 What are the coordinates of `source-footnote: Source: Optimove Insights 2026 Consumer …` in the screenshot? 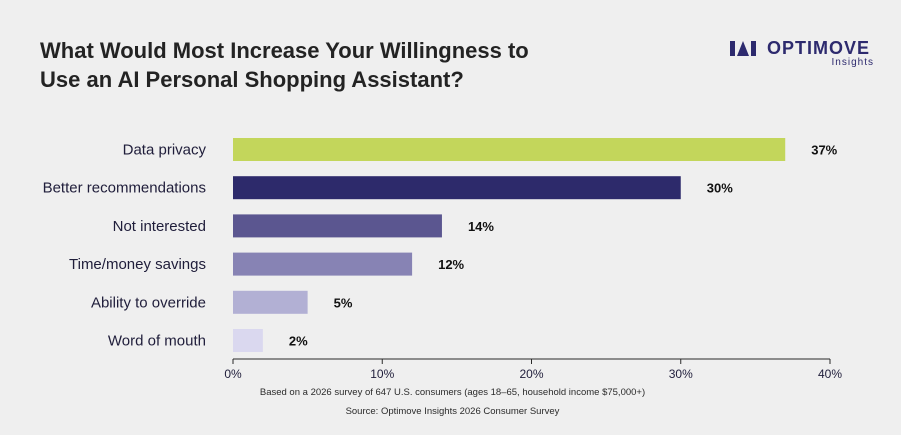 It's located at (452, 411).